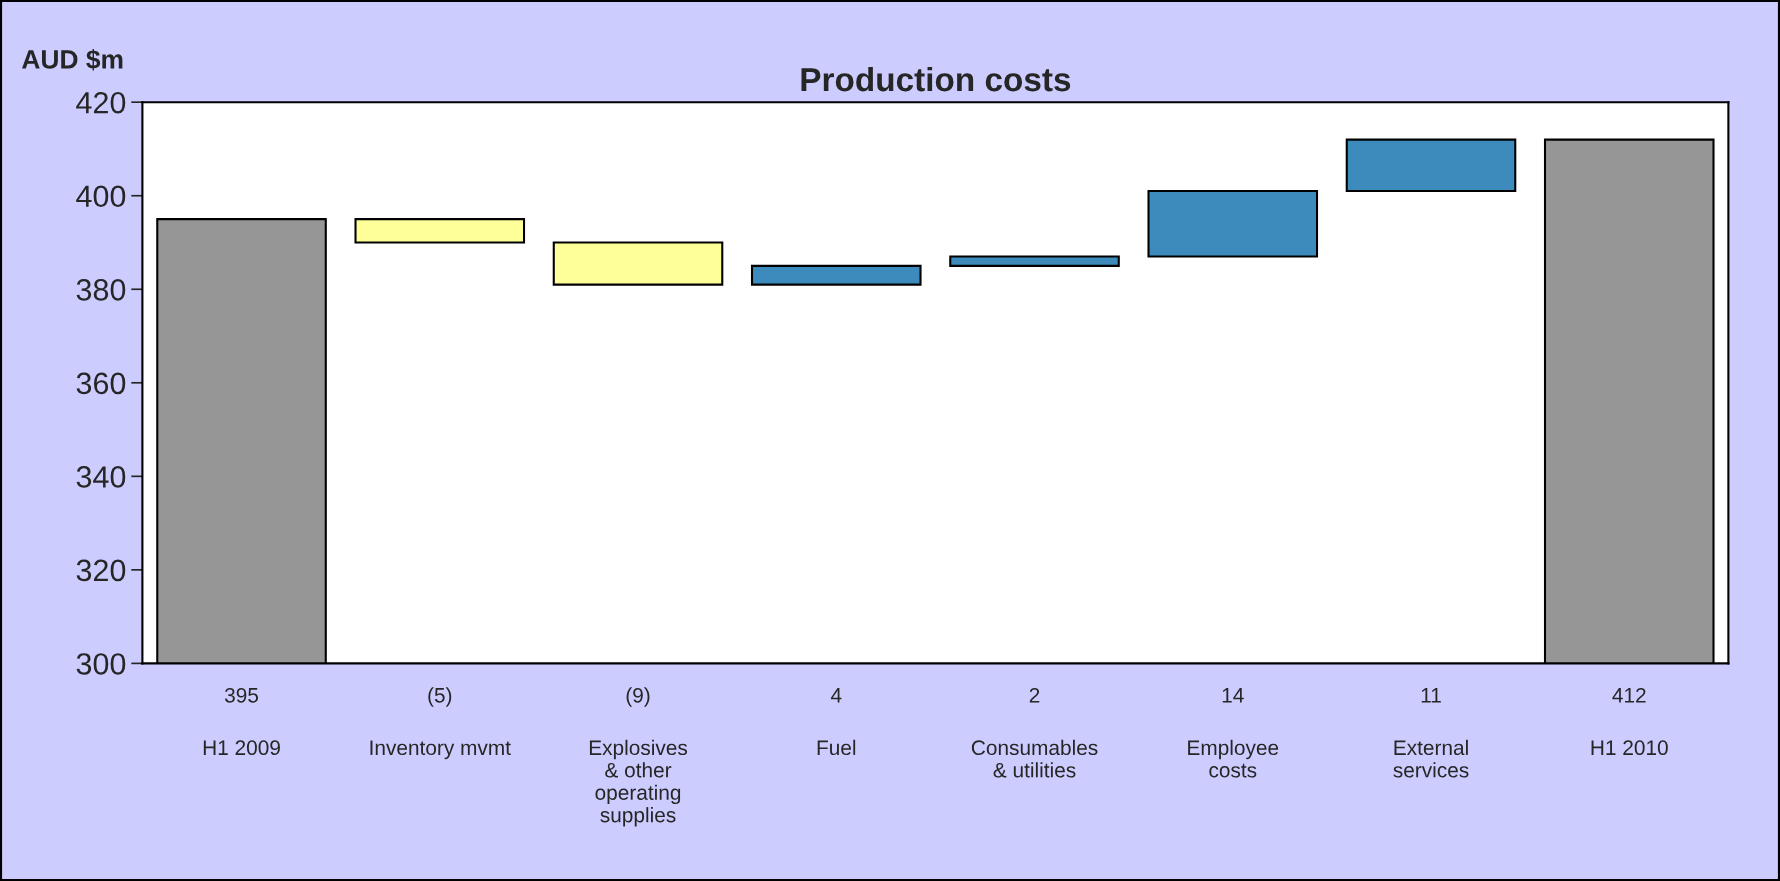 This screenshot has width=1780, height=881. I want to click on x-tick-label: Explosives & other operating supplies, so click(638, 783).